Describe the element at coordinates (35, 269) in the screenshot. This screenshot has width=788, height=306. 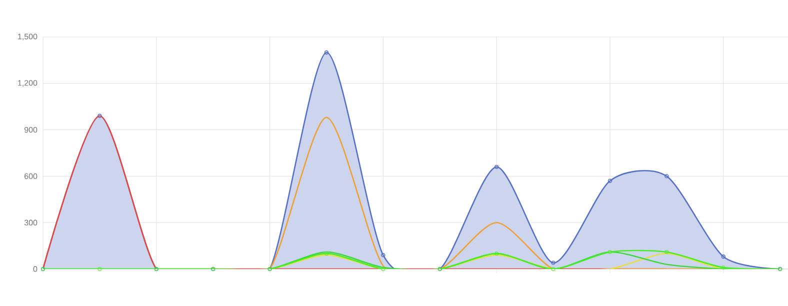
I see `y-tick-label: 0` at that location.